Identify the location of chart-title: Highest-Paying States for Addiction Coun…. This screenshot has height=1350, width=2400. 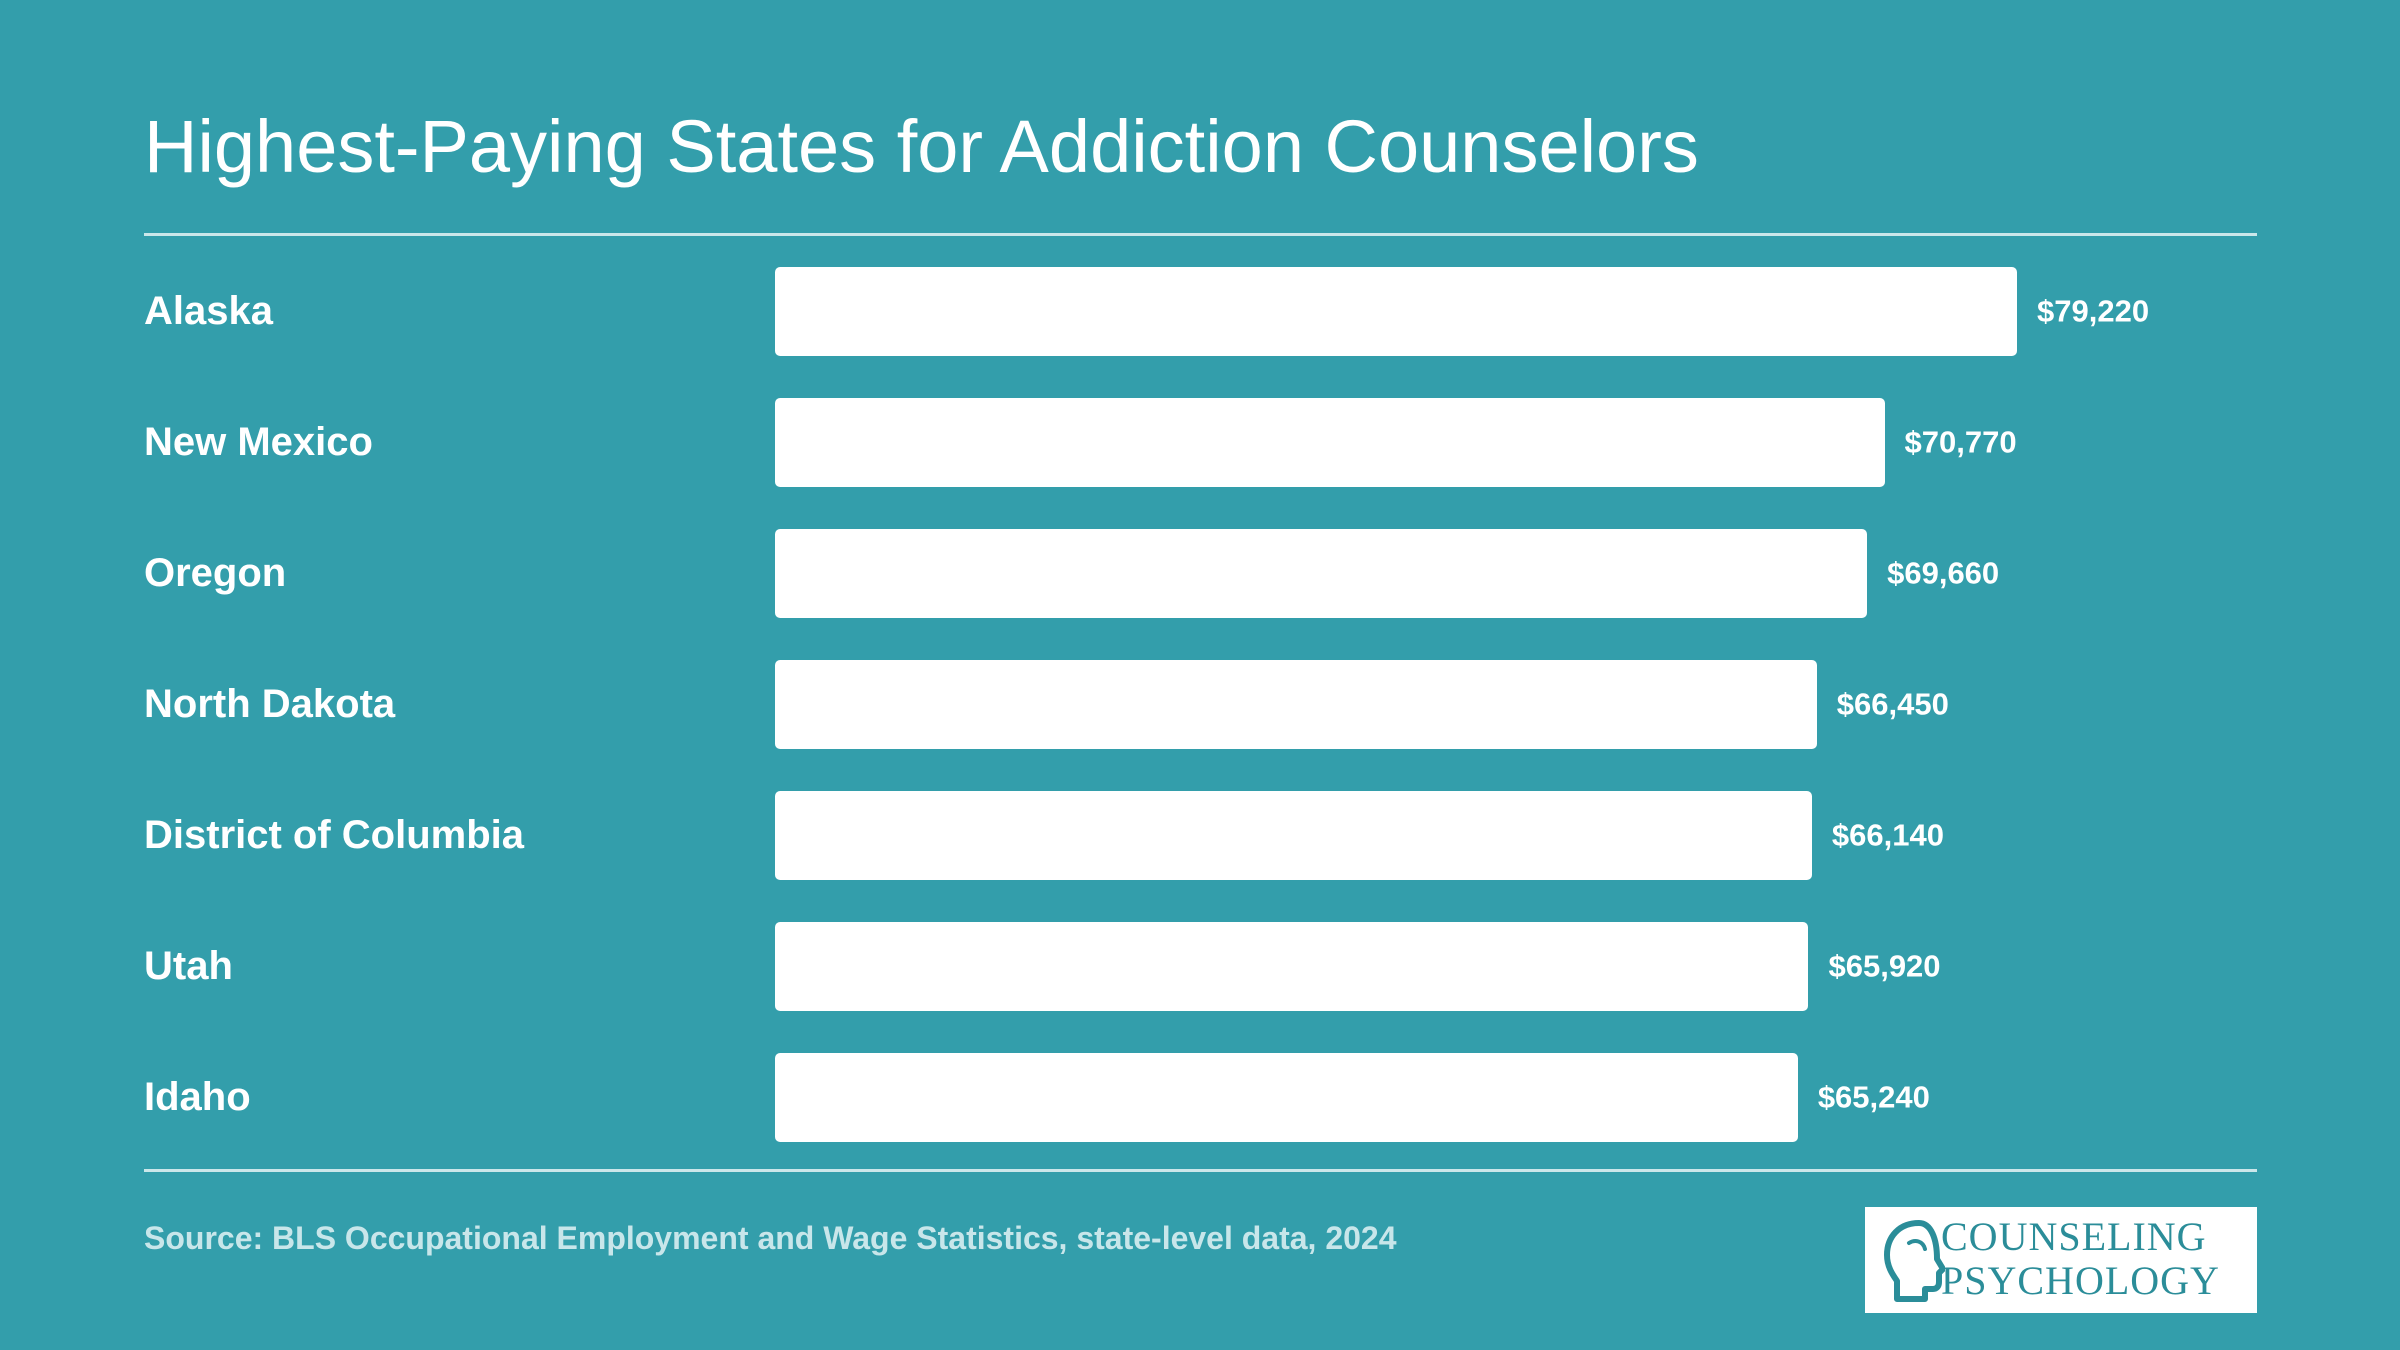
(921, 146).